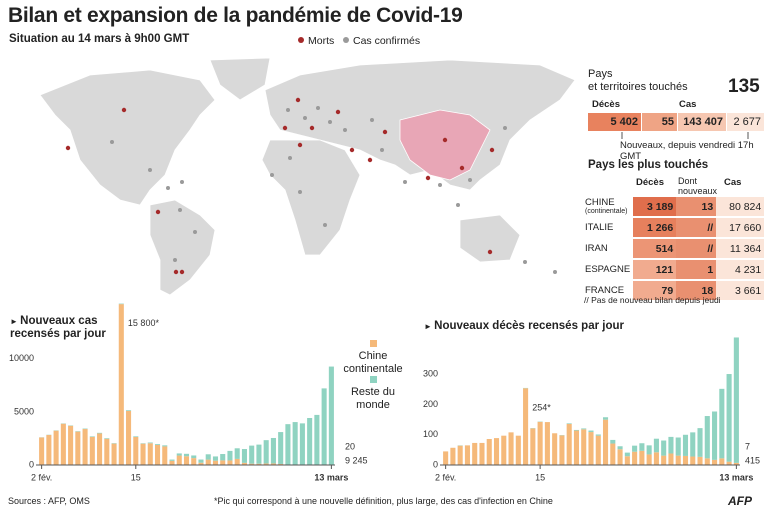 This screenshot has height=513, width=768. Describe the element at coordinates (541, 407) in the screenshot. I see `annotation: 254*` at that location.